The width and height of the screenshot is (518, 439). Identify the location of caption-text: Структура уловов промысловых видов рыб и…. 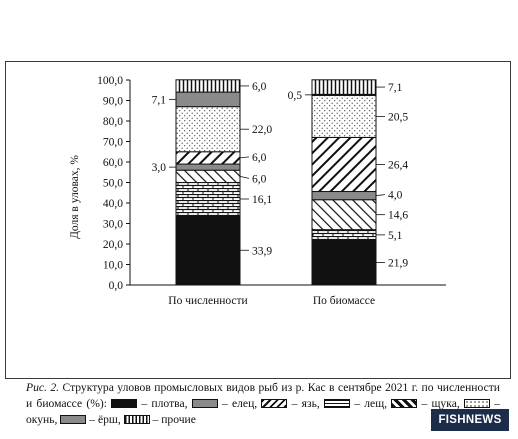
(263, 395).